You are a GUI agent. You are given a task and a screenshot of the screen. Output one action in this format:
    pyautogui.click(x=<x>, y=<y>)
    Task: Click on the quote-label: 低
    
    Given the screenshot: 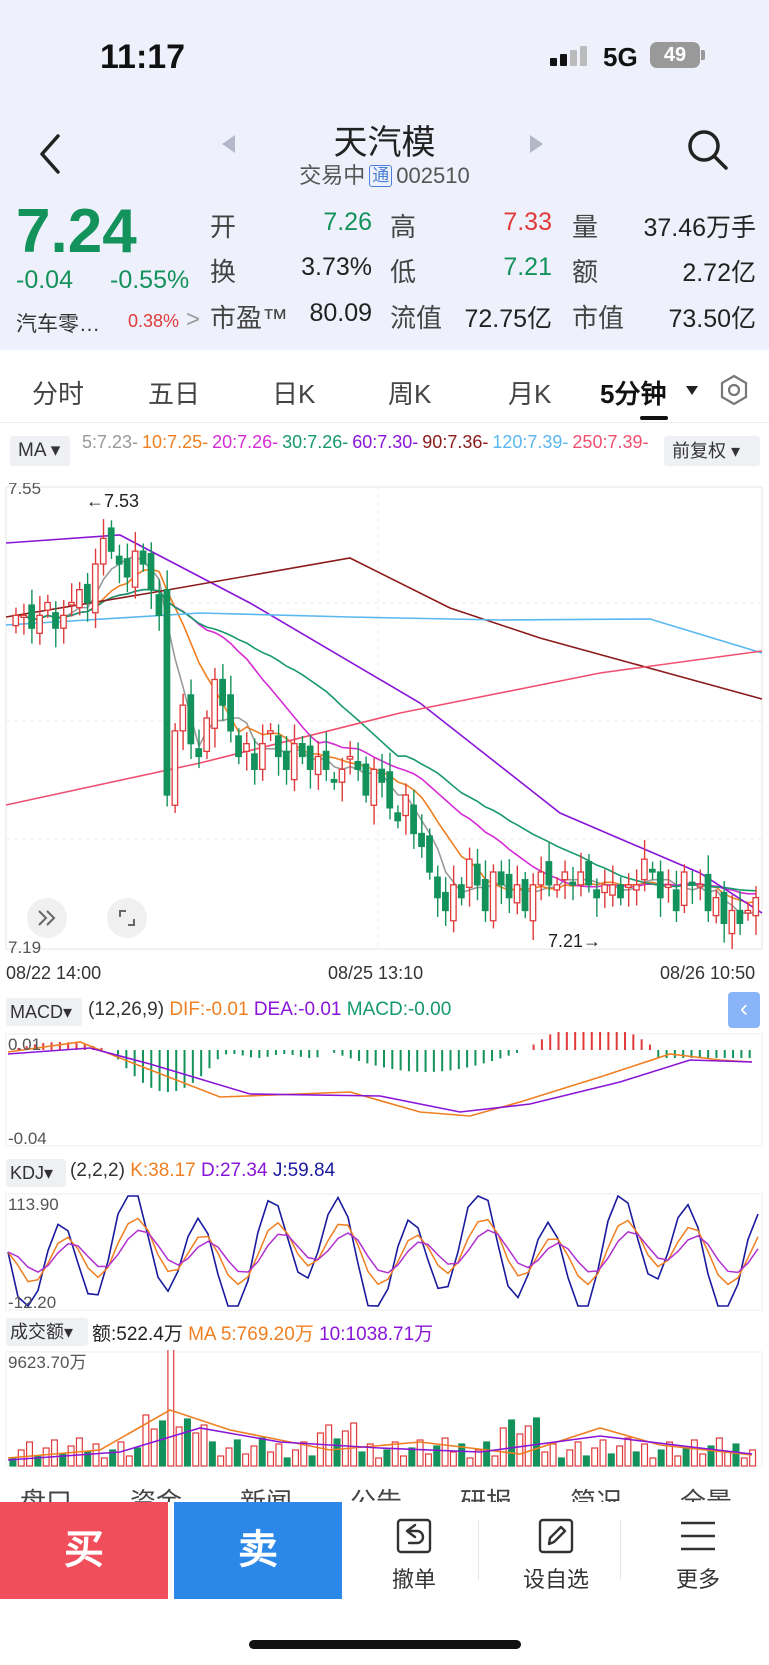 What is the action you would take?
    pyautogui.click(x=403, y=272)
    